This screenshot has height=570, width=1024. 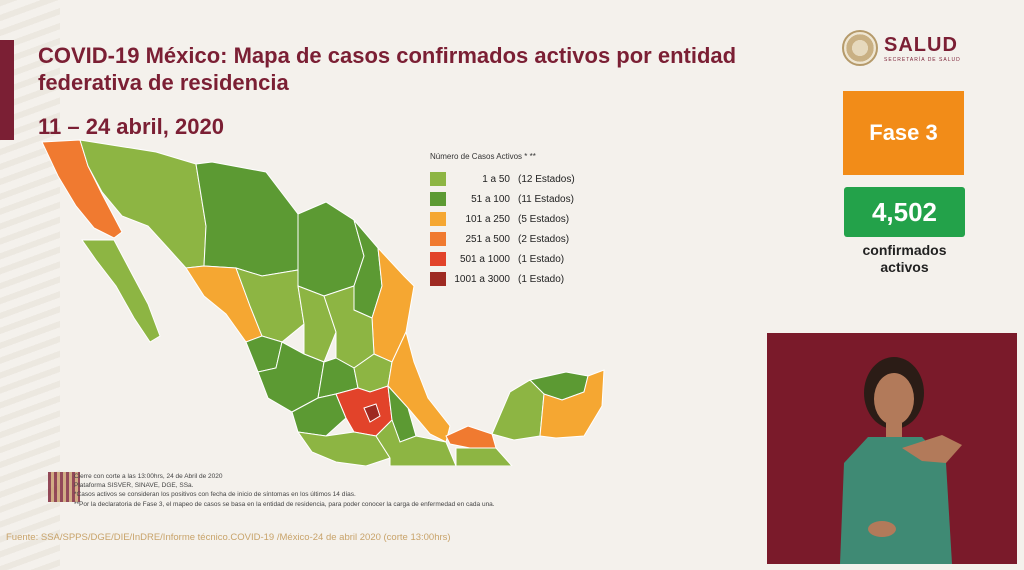 I want to click on state-coahuila, so click(x=331, y=249).